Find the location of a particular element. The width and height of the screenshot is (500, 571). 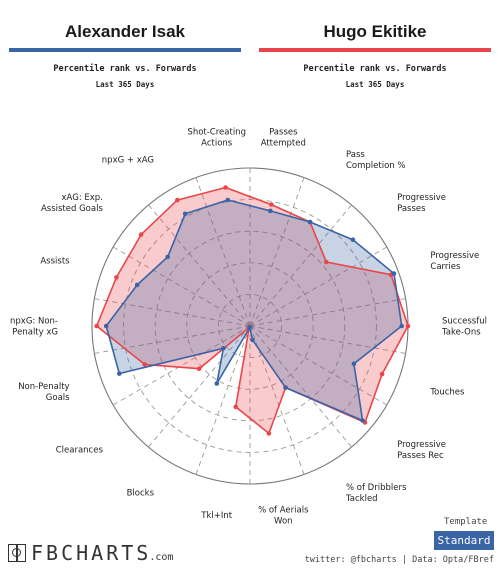

axis-label: Non-Penalty Goals is located at coordinates (44, 392).